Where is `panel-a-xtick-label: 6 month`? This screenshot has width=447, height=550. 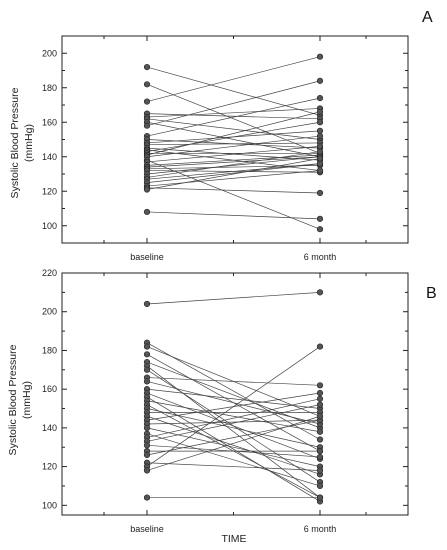
panel-a-xtick-label: 6 month is located at coordinates (320, 257).